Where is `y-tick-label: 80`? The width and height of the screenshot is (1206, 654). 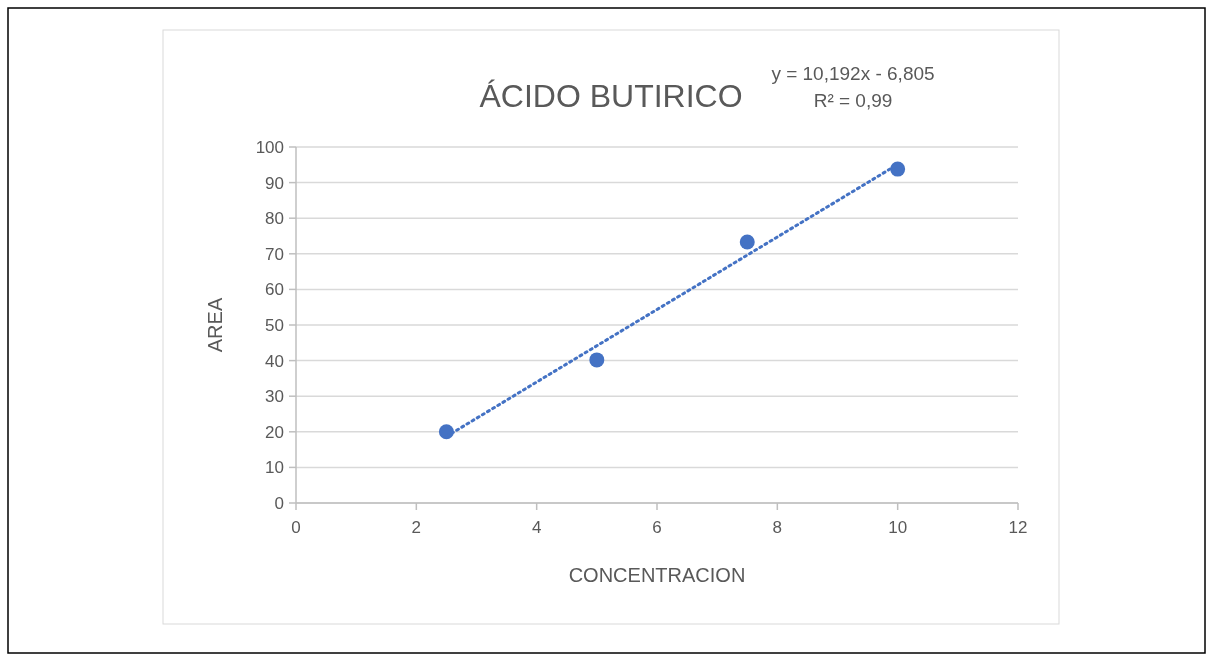
y-tick-label: 80 is located at coordinates (274, 219).